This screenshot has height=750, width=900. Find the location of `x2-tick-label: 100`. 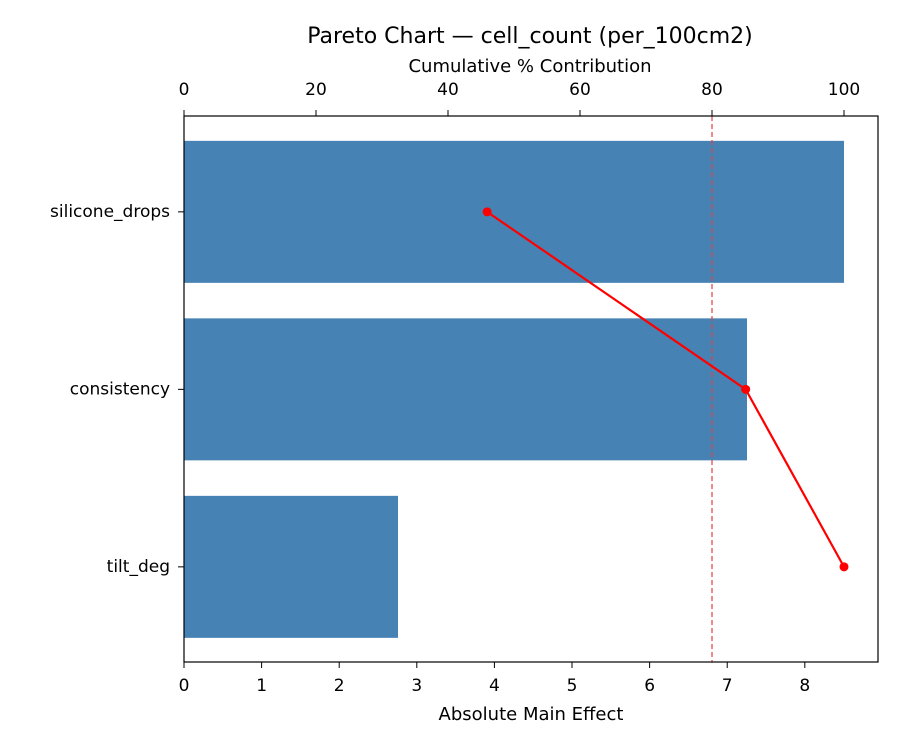

x2-tick-label: 100 is located at coordinates (844, 90).